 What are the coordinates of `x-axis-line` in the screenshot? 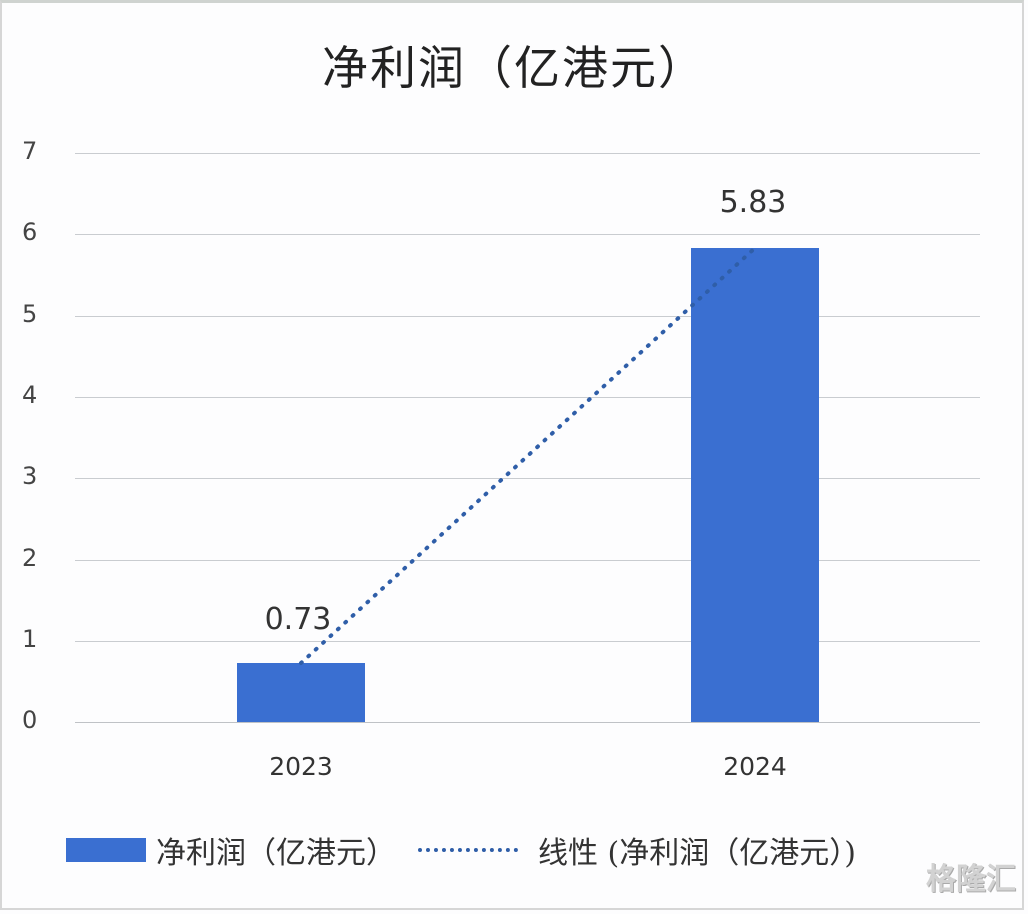 It's located at (527, 722).